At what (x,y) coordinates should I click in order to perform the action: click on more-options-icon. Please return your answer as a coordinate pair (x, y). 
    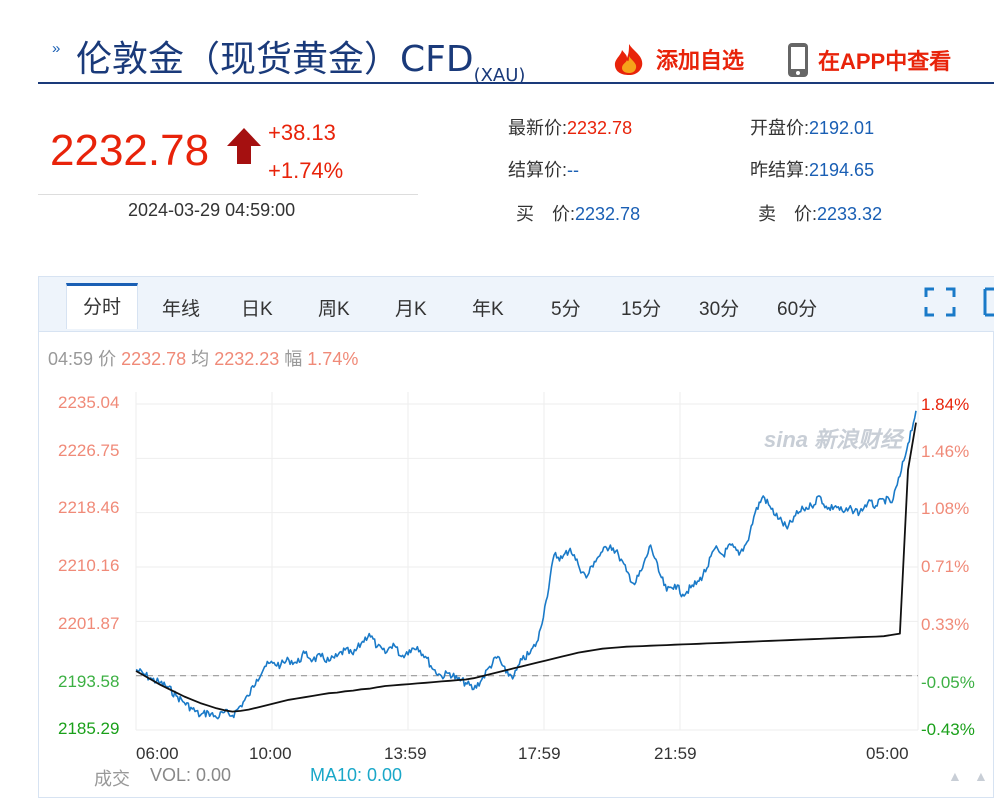
    Looking at the image, I should click on (988, 304).